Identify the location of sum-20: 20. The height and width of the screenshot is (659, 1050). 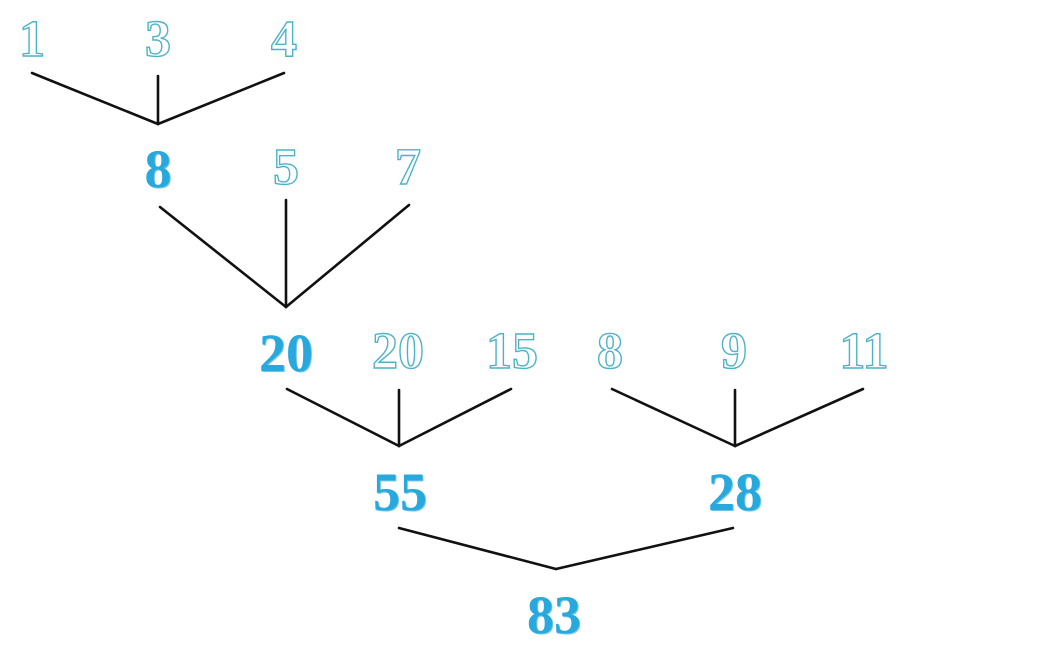
(286, 353).